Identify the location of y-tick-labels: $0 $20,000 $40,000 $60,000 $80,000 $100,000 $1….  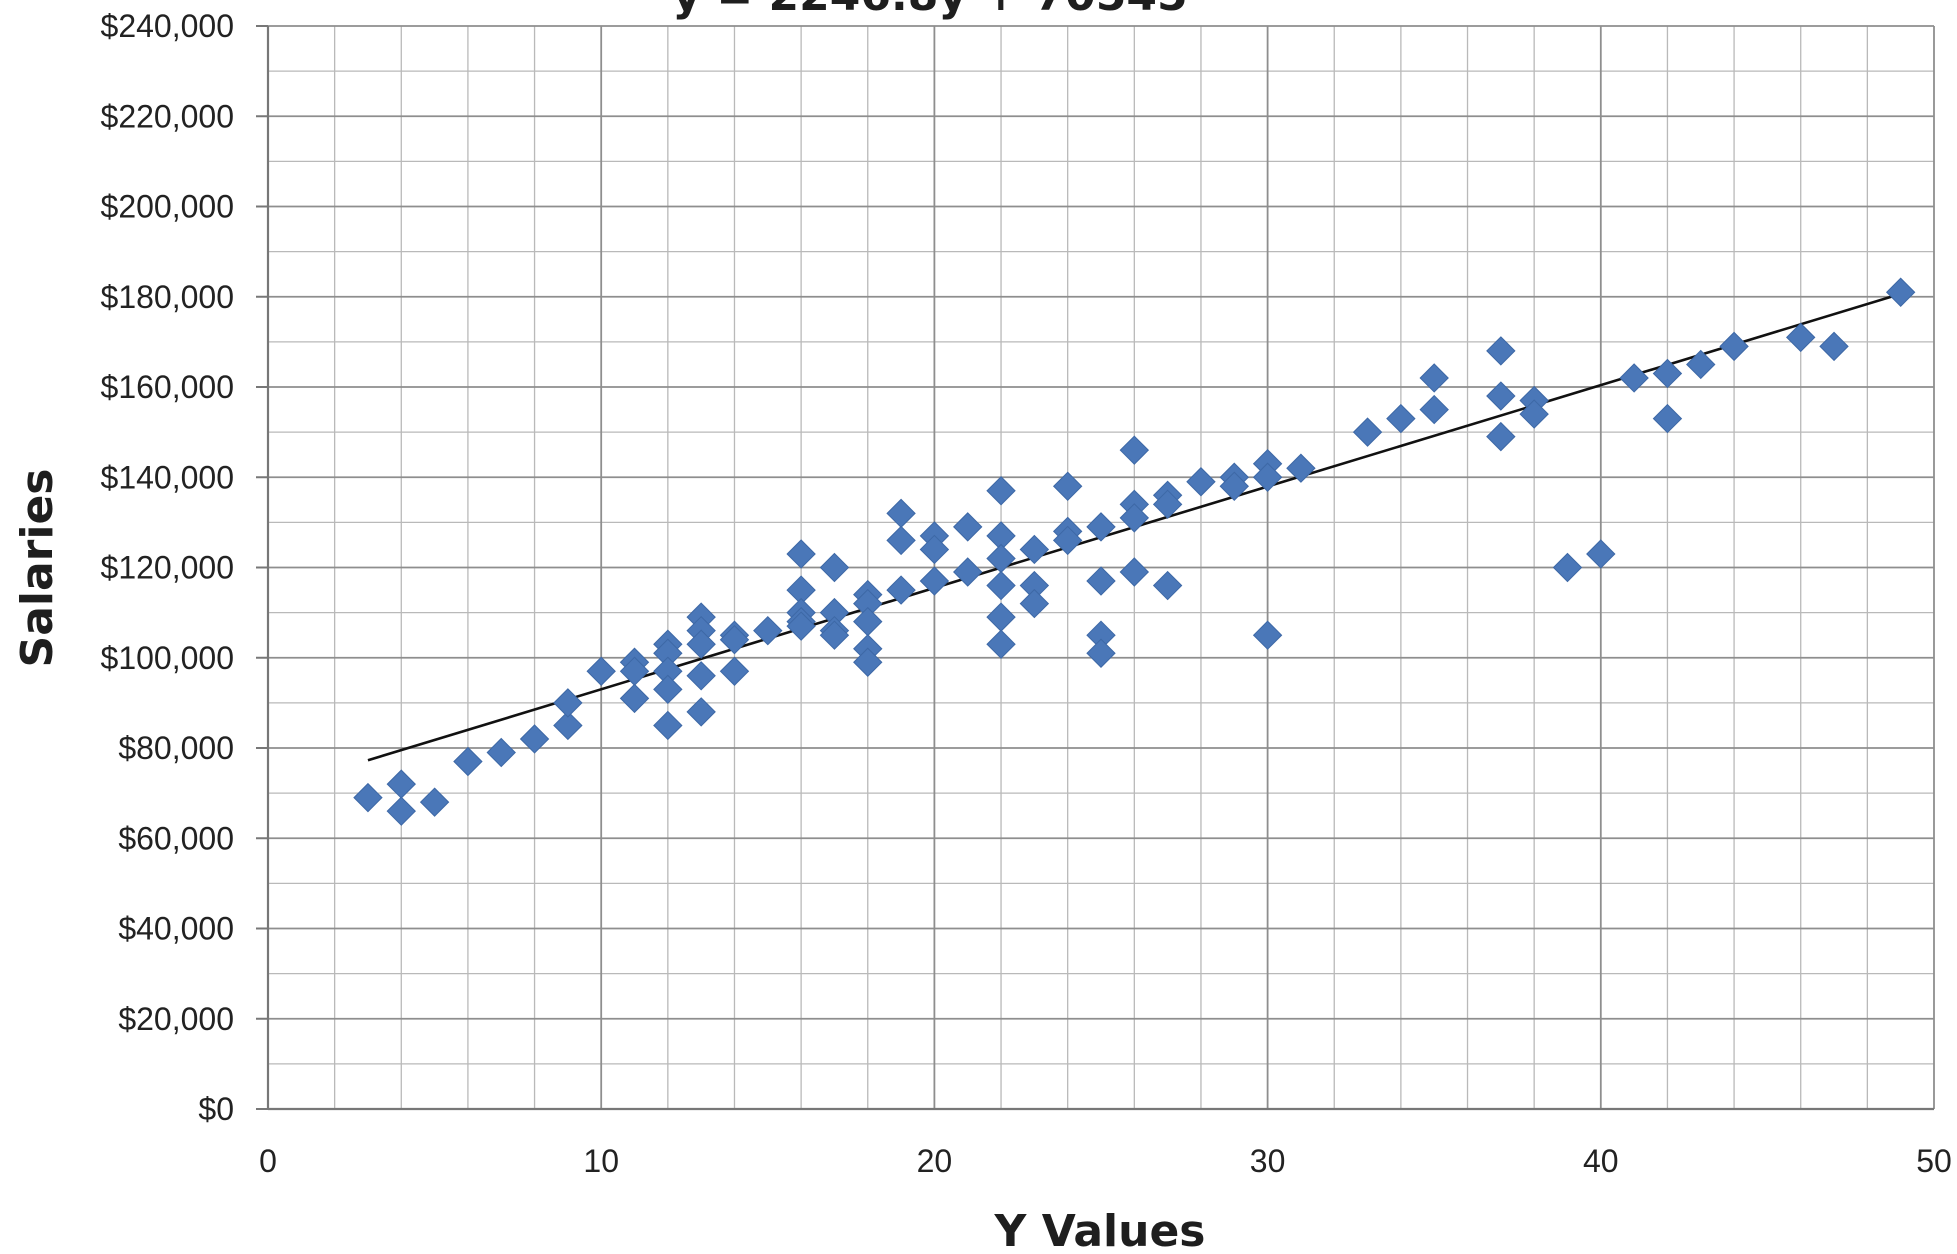
(167, 567).